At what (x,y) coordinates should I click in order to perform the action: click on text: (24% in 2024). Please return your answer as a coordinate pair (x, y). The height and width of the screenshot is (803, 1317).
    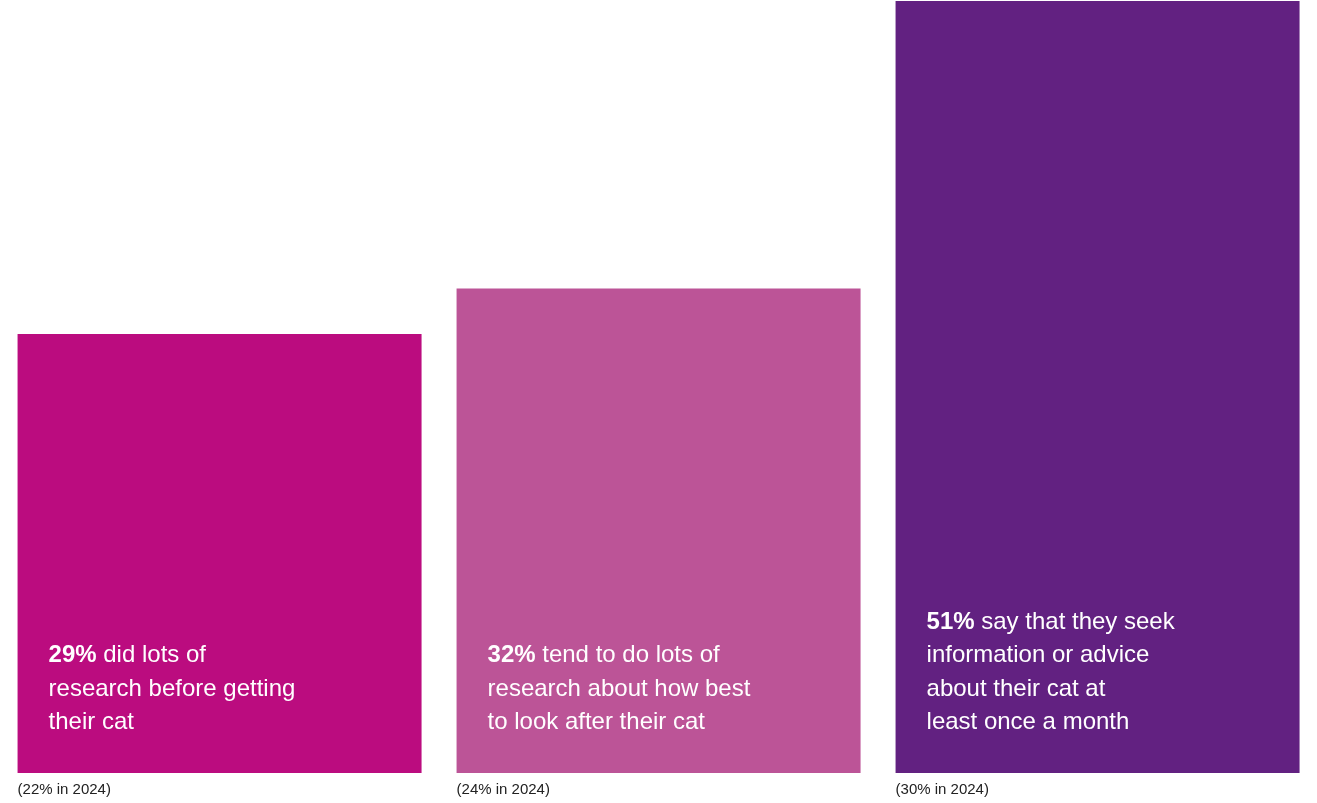
    Looking at the image, I should click on (503, 788).